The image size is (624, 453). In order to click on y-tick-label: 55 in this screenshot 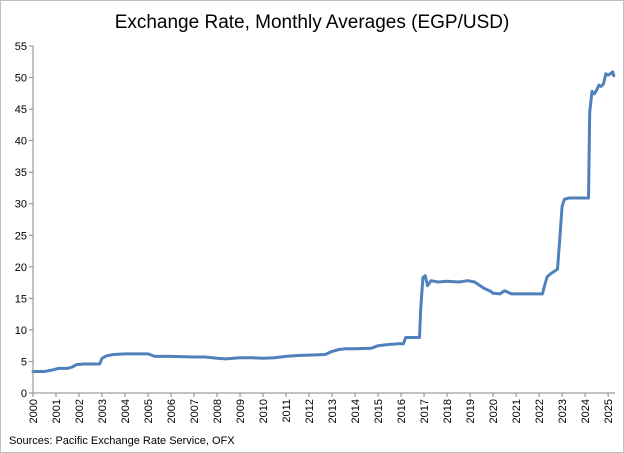, I will do `click(21, 47)`.